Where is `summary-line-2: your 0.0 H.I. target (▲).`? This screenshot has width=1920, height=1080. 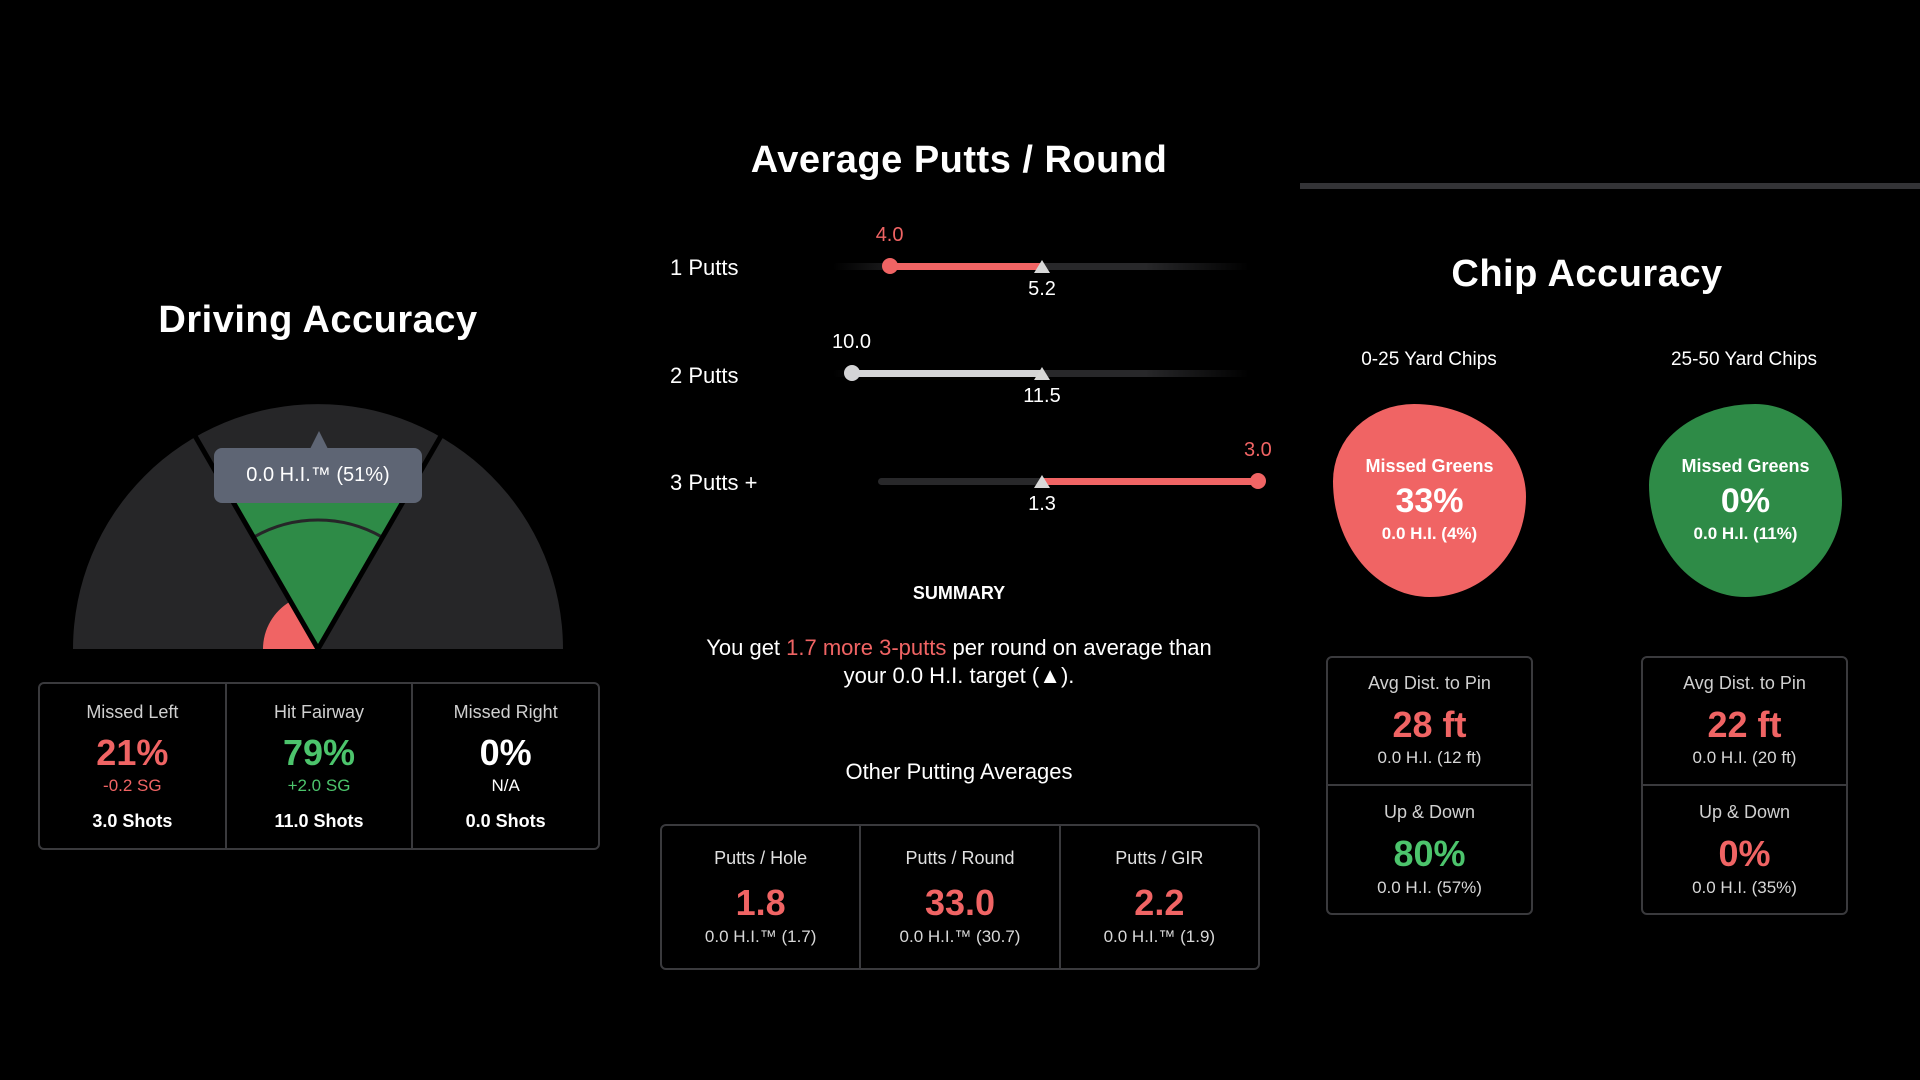 summary-line-2: your 0.0 H.I. target (▲). is located at coordinates (959, 675).